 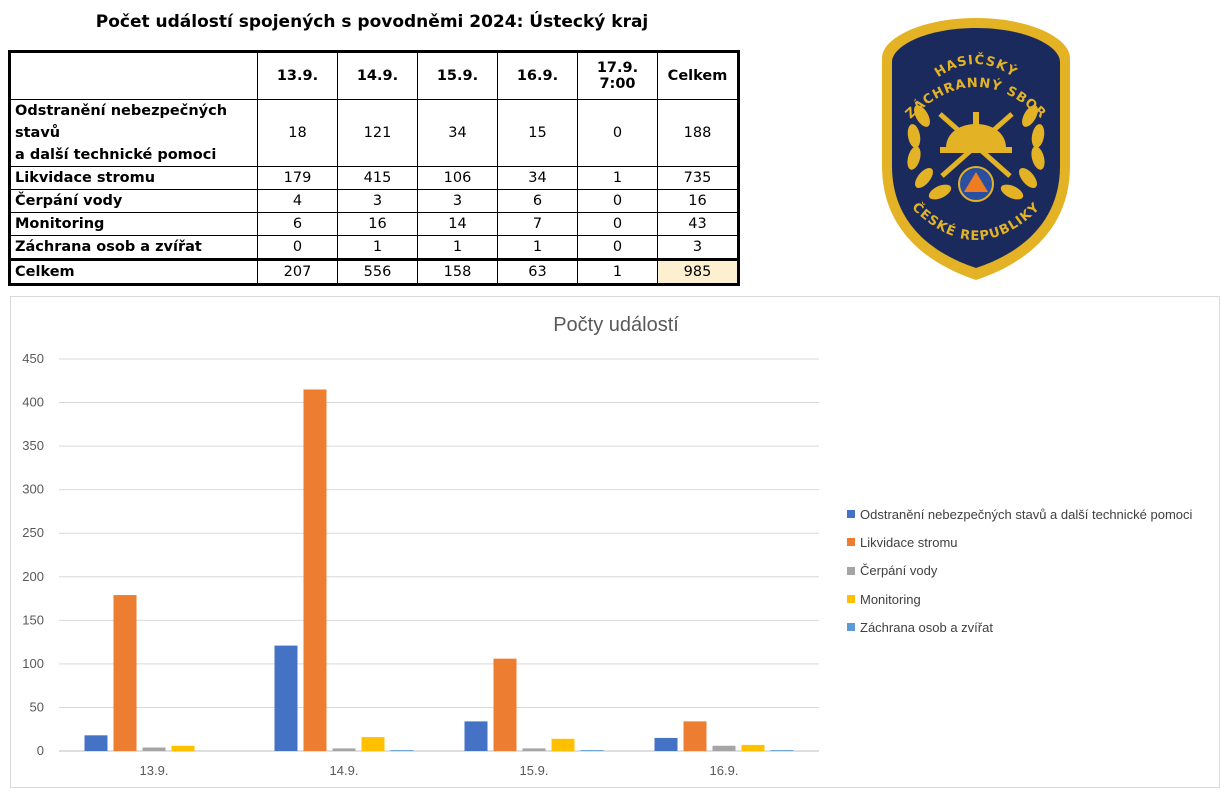 I want to click on table-cell: 179, so click(x=297, y=178).